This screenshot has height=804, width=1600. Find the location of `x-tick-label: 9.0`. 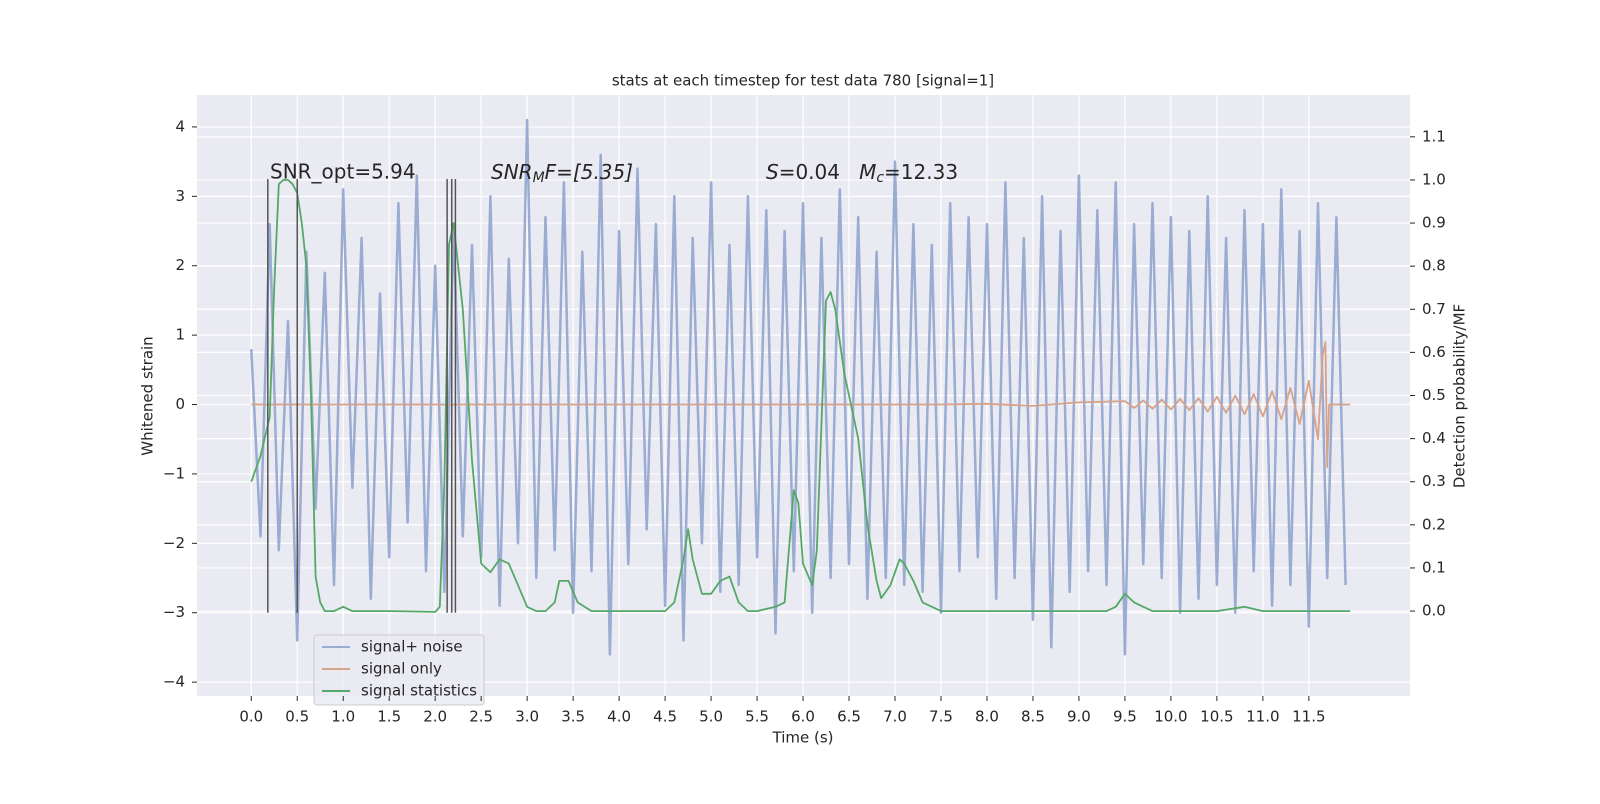

x-tick-label: 9.0 is located at coordinates (1079, 717).